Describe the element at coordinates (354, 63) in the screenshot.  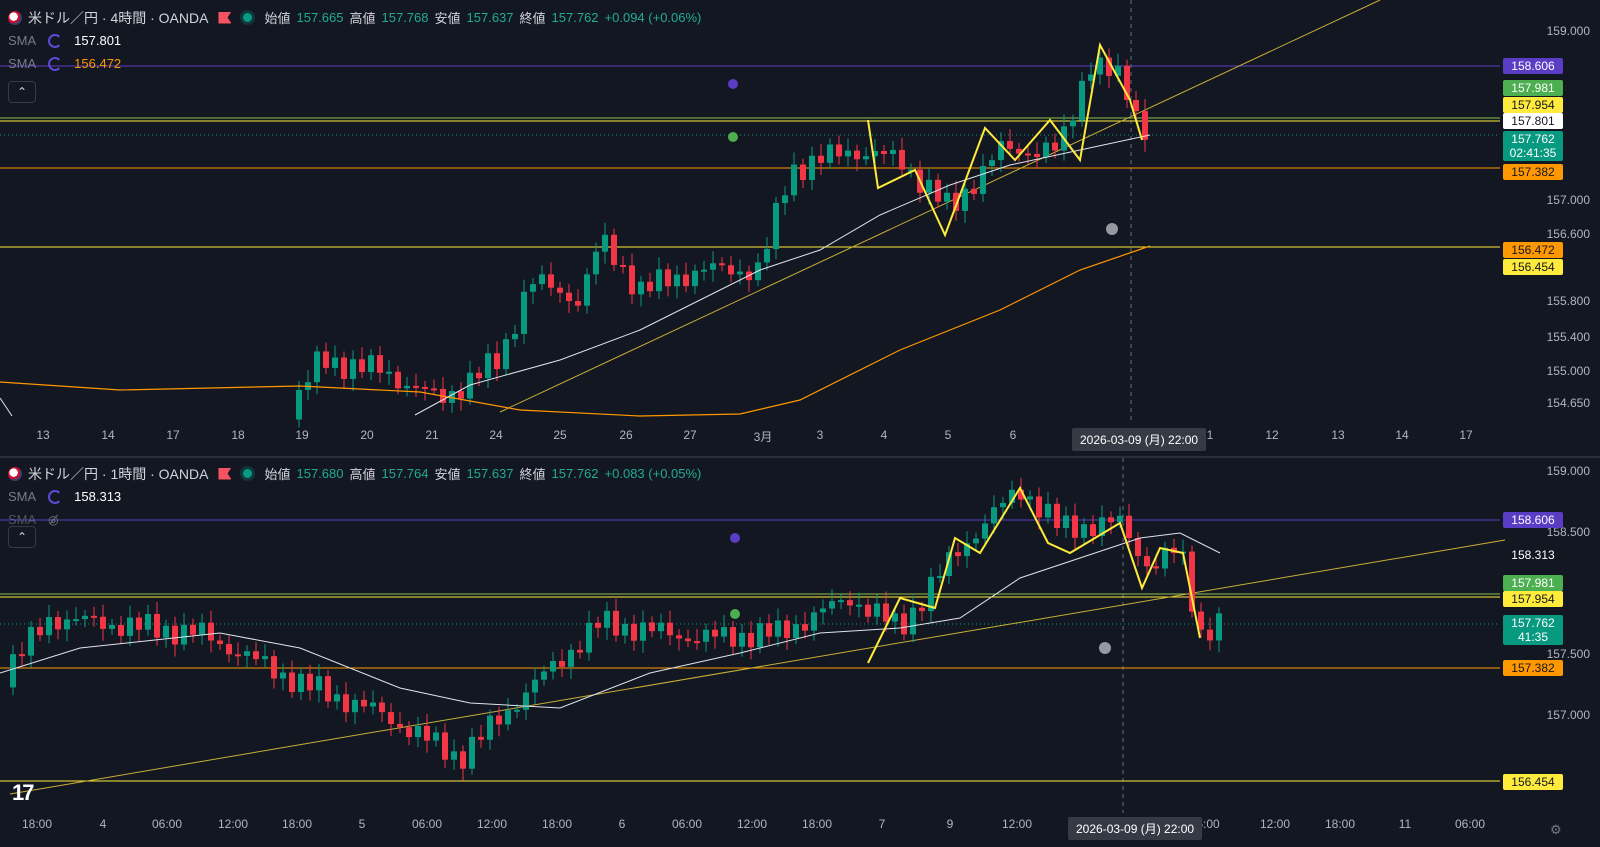
I see `sma-row-2: SMA 156.472` at that location.